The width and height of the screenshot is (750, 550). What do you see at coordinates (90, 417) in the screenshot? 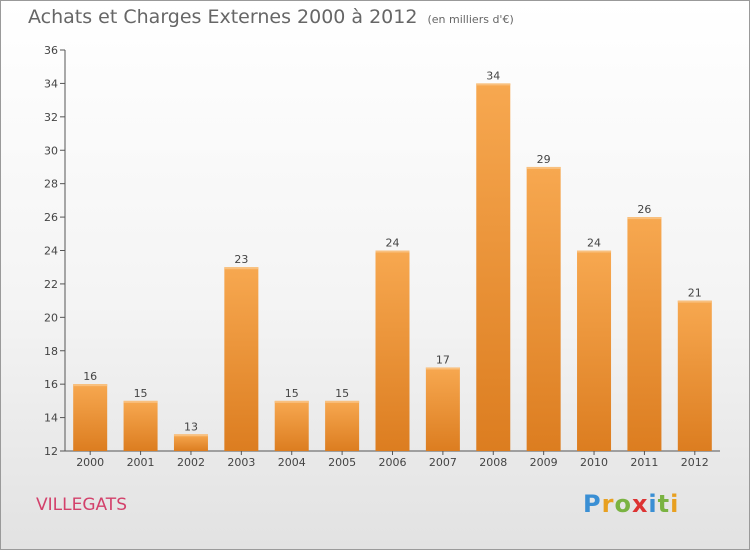
I see `bar-2000` at bounding box center [90, 417].